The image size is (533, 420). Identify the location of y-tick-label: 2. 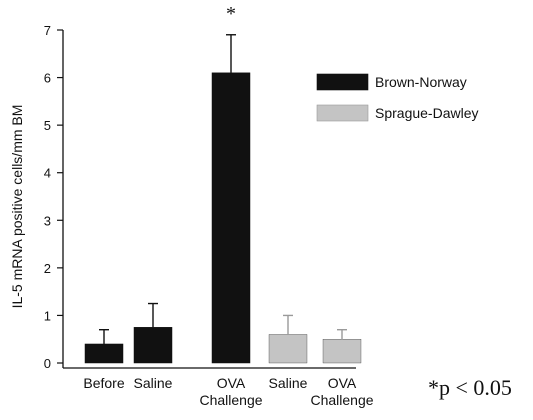
(47, 268).